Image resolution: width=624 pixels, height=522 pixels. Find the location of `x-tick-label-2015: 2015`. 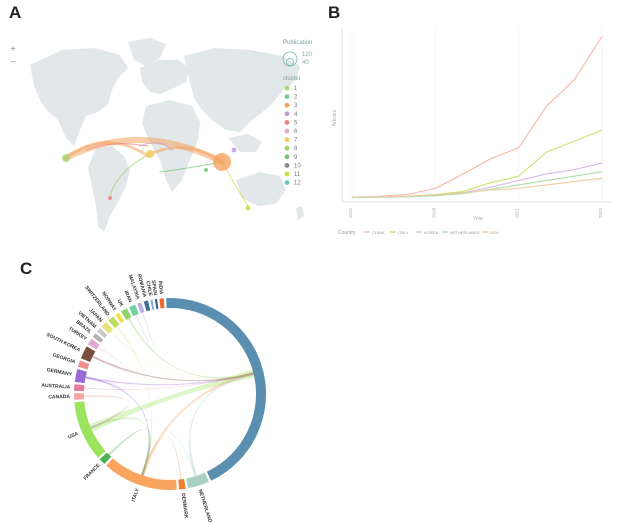

x-tick-label-2015: 2015 is located at coordinates (350, 212).